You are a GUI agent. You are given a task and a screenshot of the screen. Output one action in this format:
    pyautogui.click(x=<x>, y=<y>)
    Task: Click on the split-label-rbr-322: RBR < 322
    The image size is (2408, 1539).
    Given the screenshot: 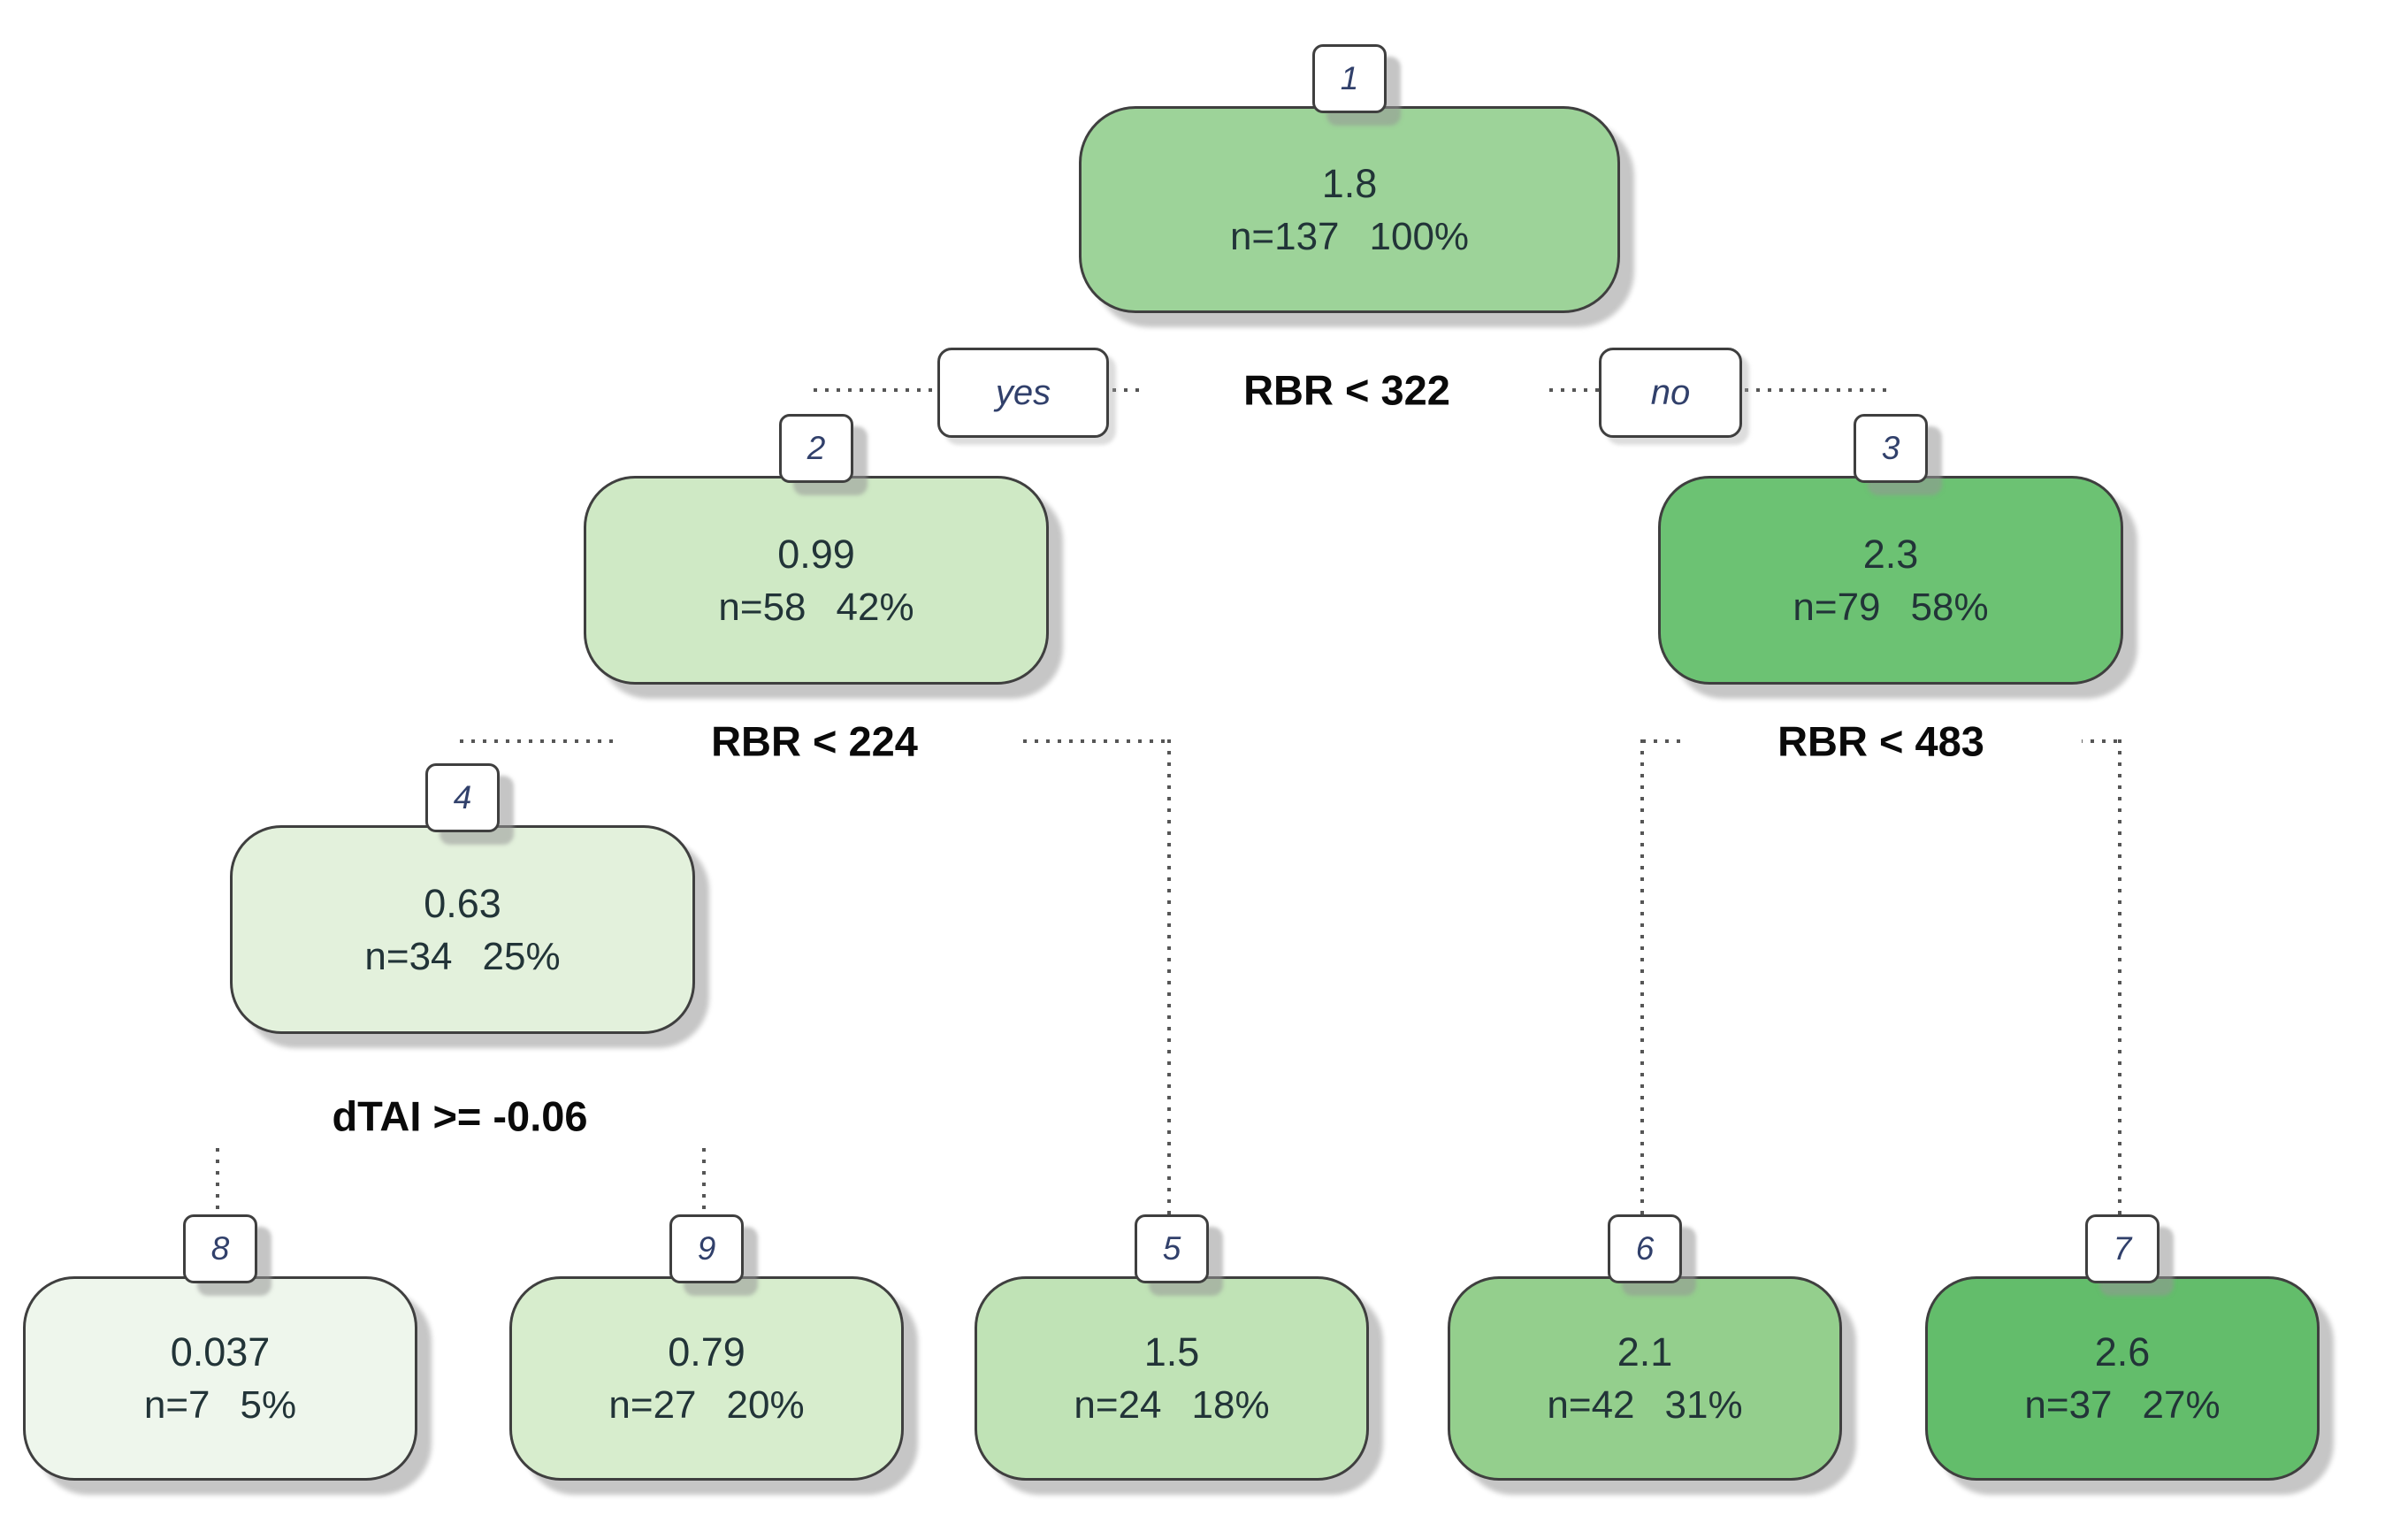 What is the action you would take?
    pyautogui.click(x=1347, y=390)
    